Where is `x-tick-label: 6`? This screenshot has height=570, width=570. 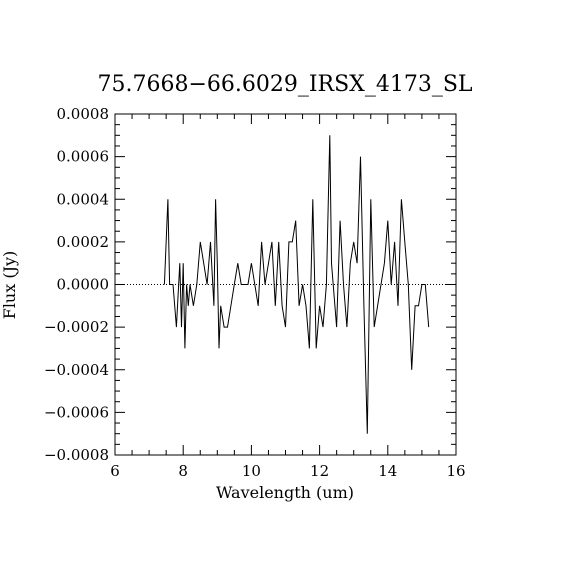
x-tick-label: 6 is located at coordinates (115, 471).